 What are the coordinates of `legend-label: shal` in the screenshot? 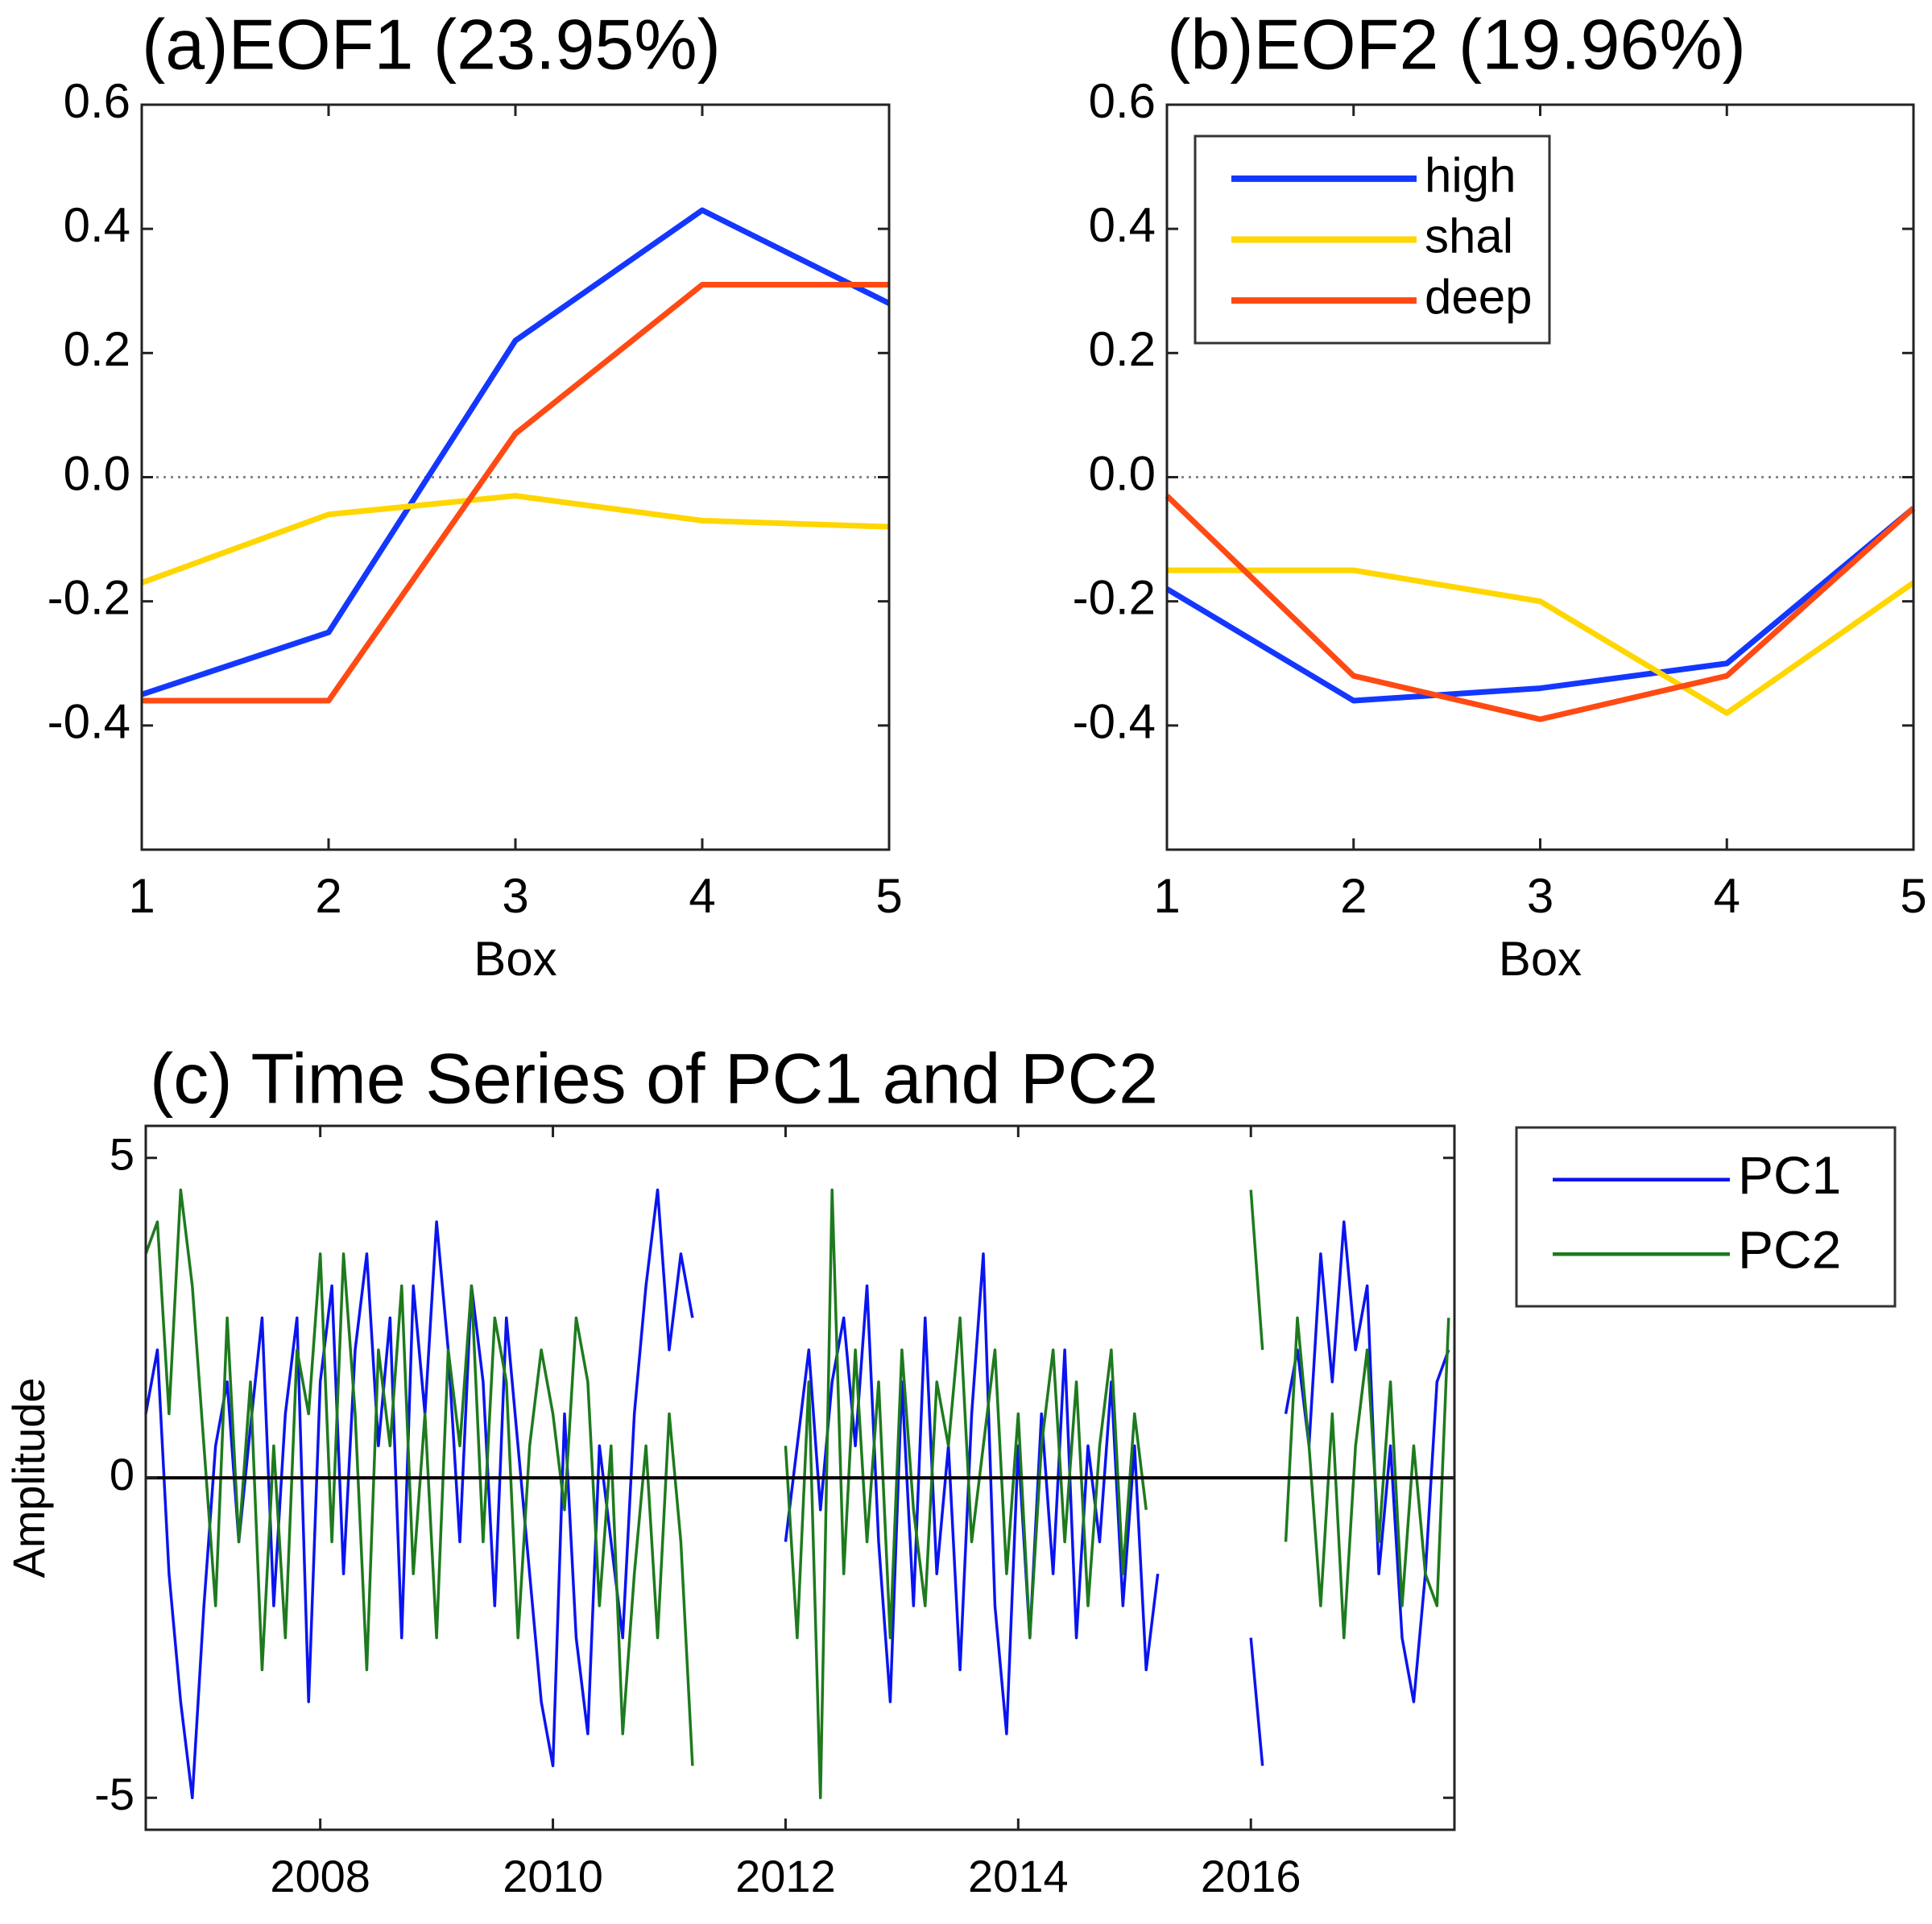 It's located at (1469, 236).